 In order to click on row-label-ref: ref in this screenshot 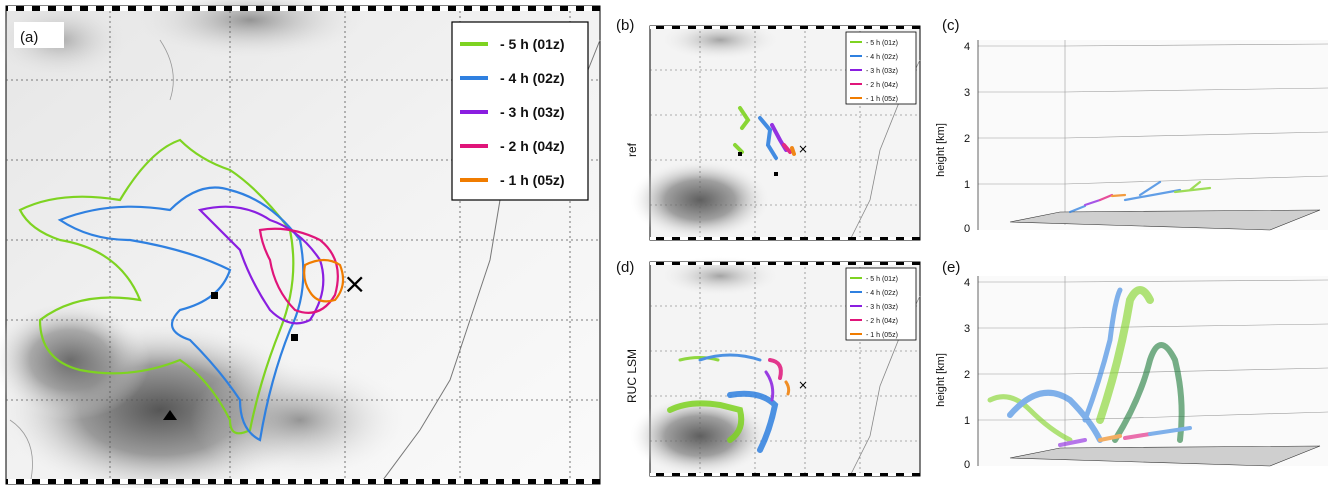, I will do `click(632, 149)`.